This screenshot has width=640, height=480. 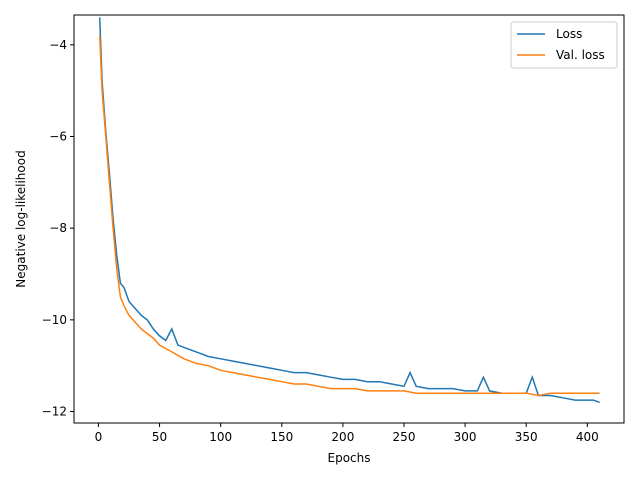 I want to click on x-tick-label: 100, so click(x=220, y=437).